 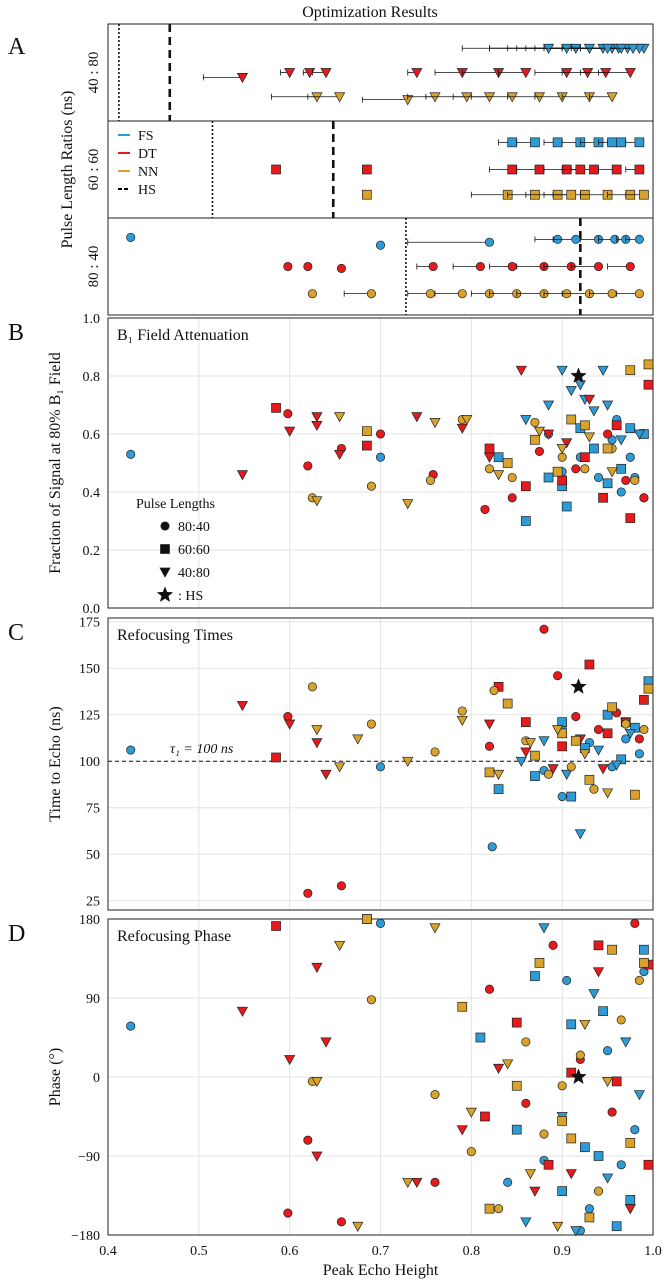 What do you see at coordinates (194, 573) in the screenshot?
I see `legend-label: 40:80` at bounding box center [194, 573].